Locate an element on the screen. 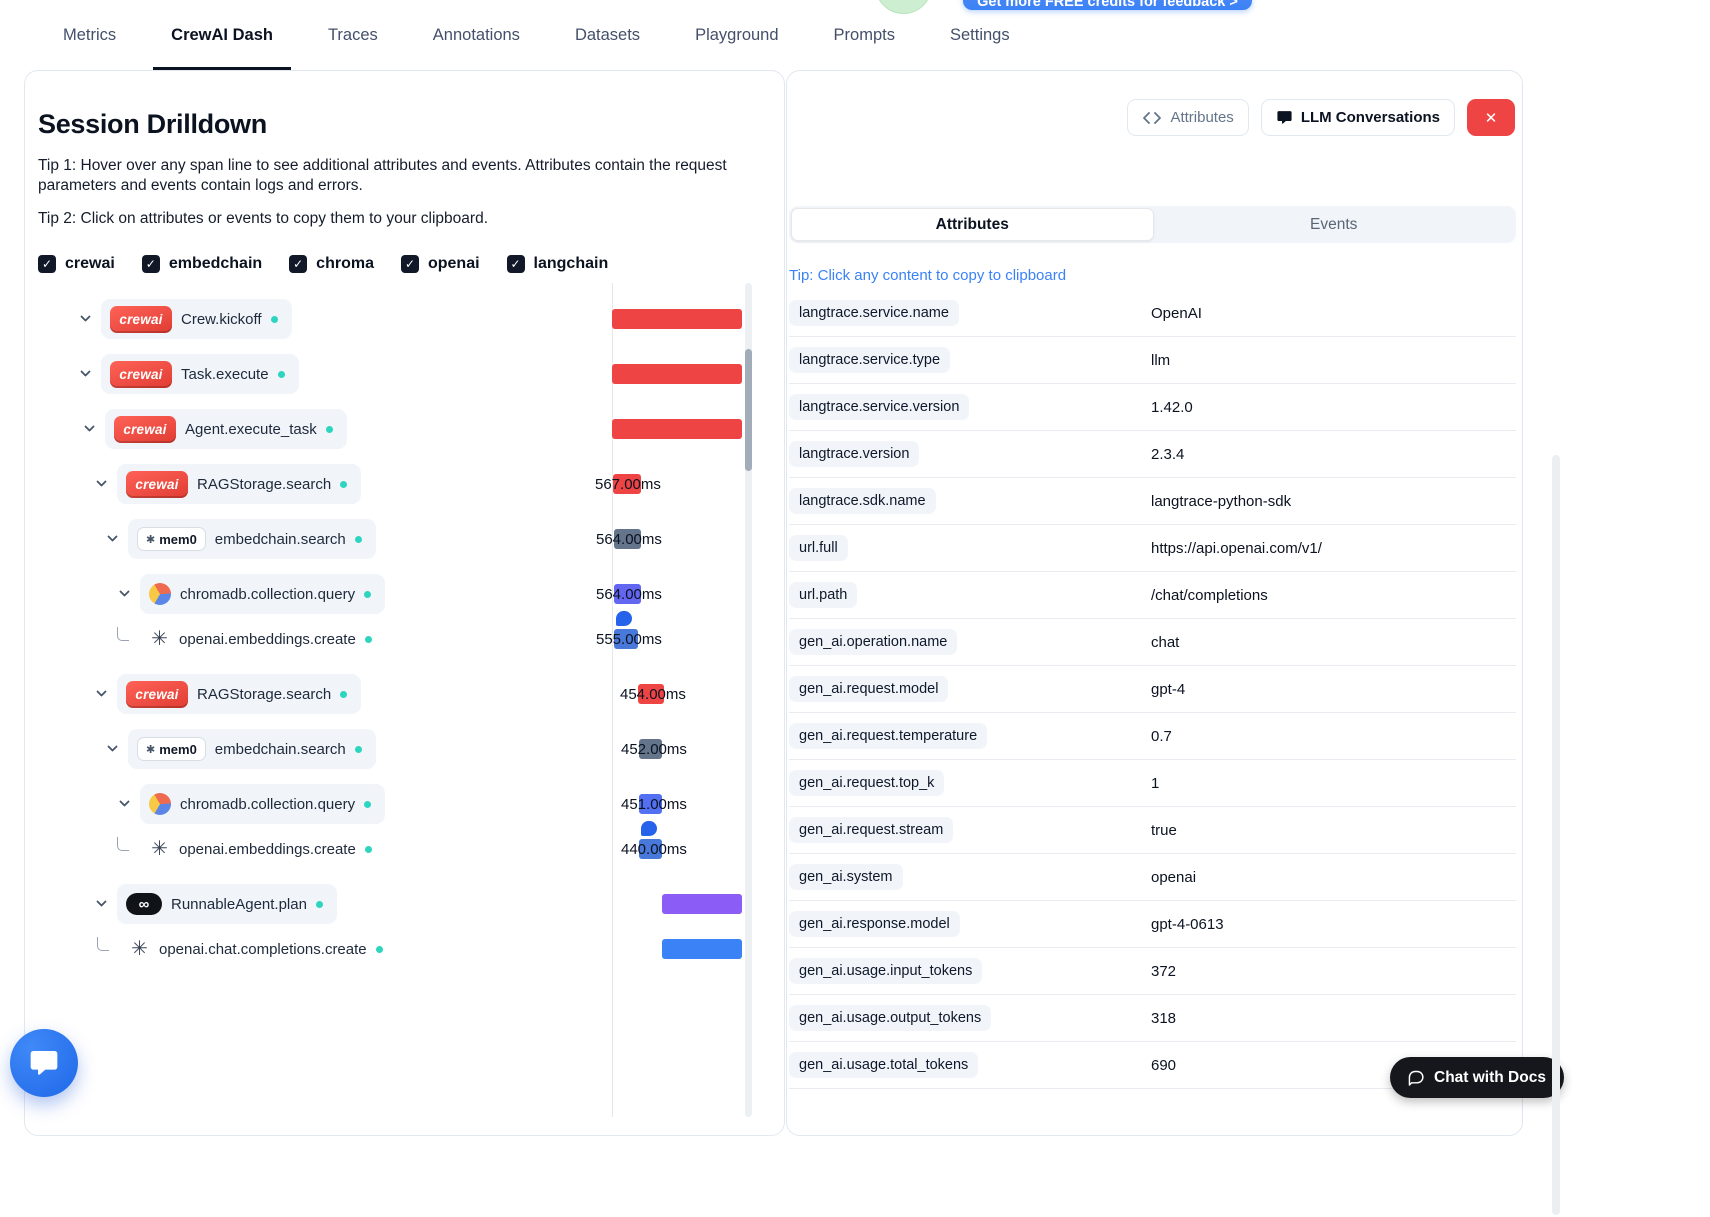 Image resolution: width=1710 pixels, height=1217 pixels. nav-tab-playground: Playground is located at coordinates (736, 35).